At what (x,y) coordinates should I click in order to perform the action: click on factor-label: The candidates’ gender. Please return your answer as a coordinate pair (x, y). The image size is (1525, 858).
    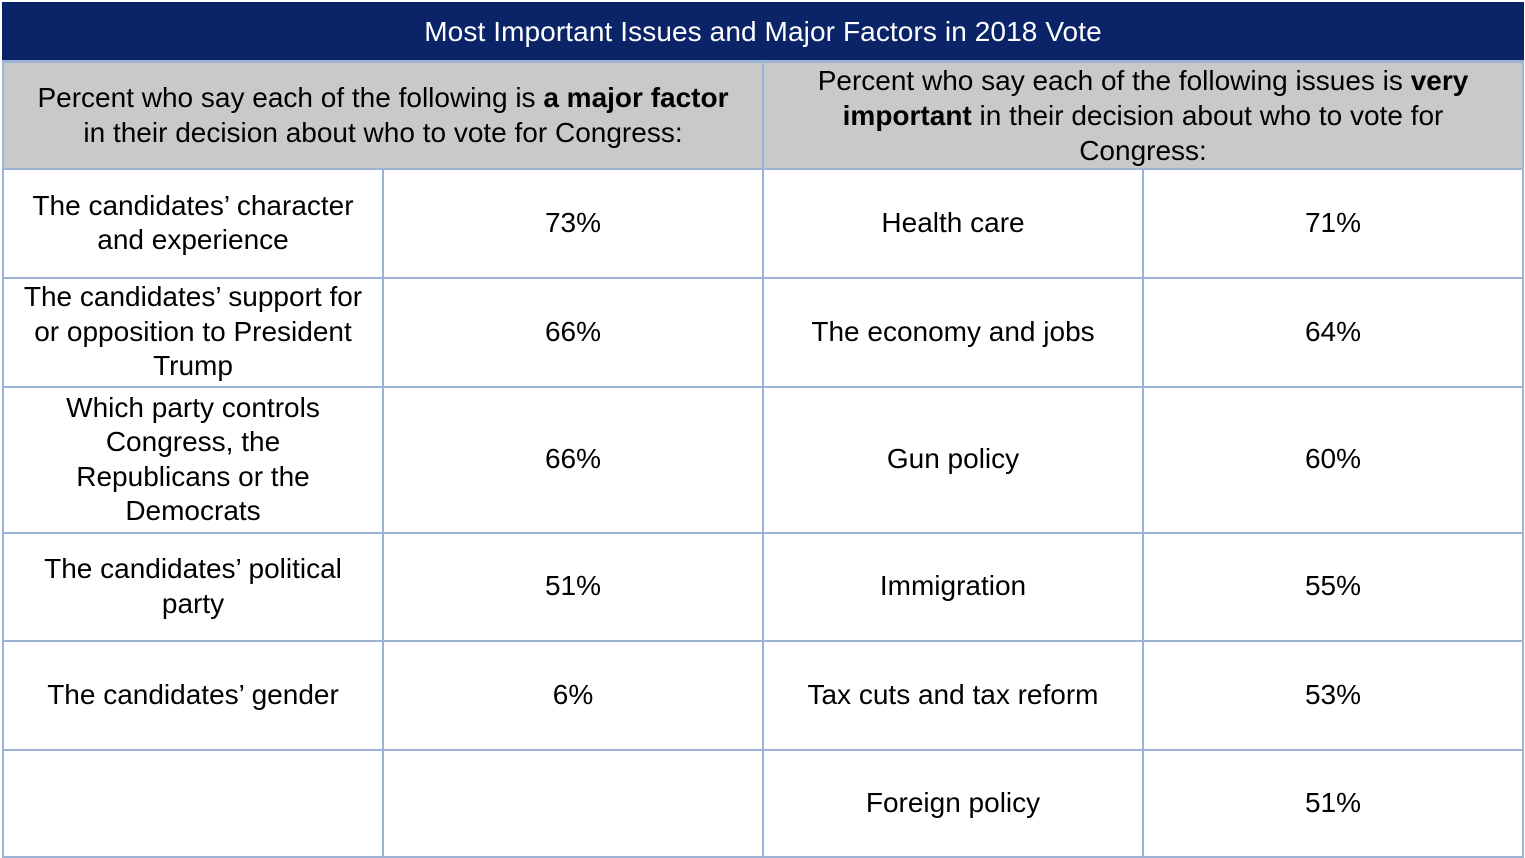
    Looking at the image, I should click on (193, 695).